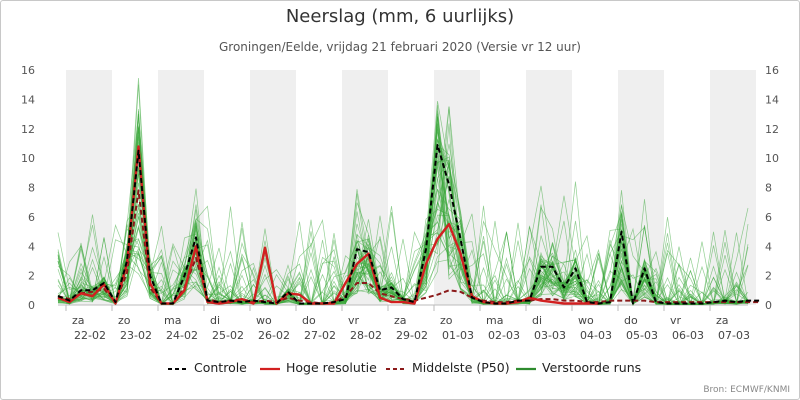  I want to click on legend-item-verstoorde-runs: Verstoorde runs, so click(578, 367).